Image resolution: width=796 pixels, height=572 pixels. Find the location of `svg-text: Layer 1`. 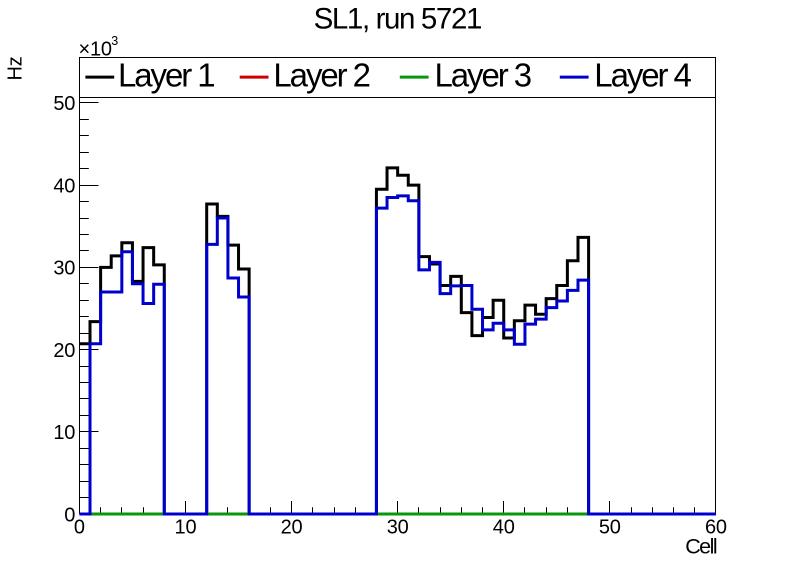

svg-text: Layer 1 is located at coordinates (167, 75).